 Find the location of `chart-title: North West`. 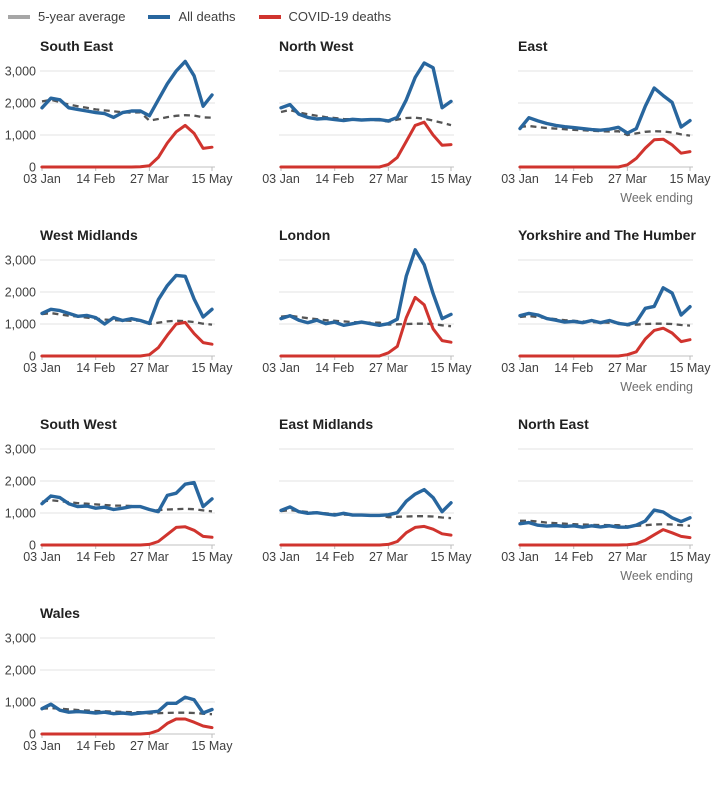

chart-title: North West is located at coordinates (316, 46).